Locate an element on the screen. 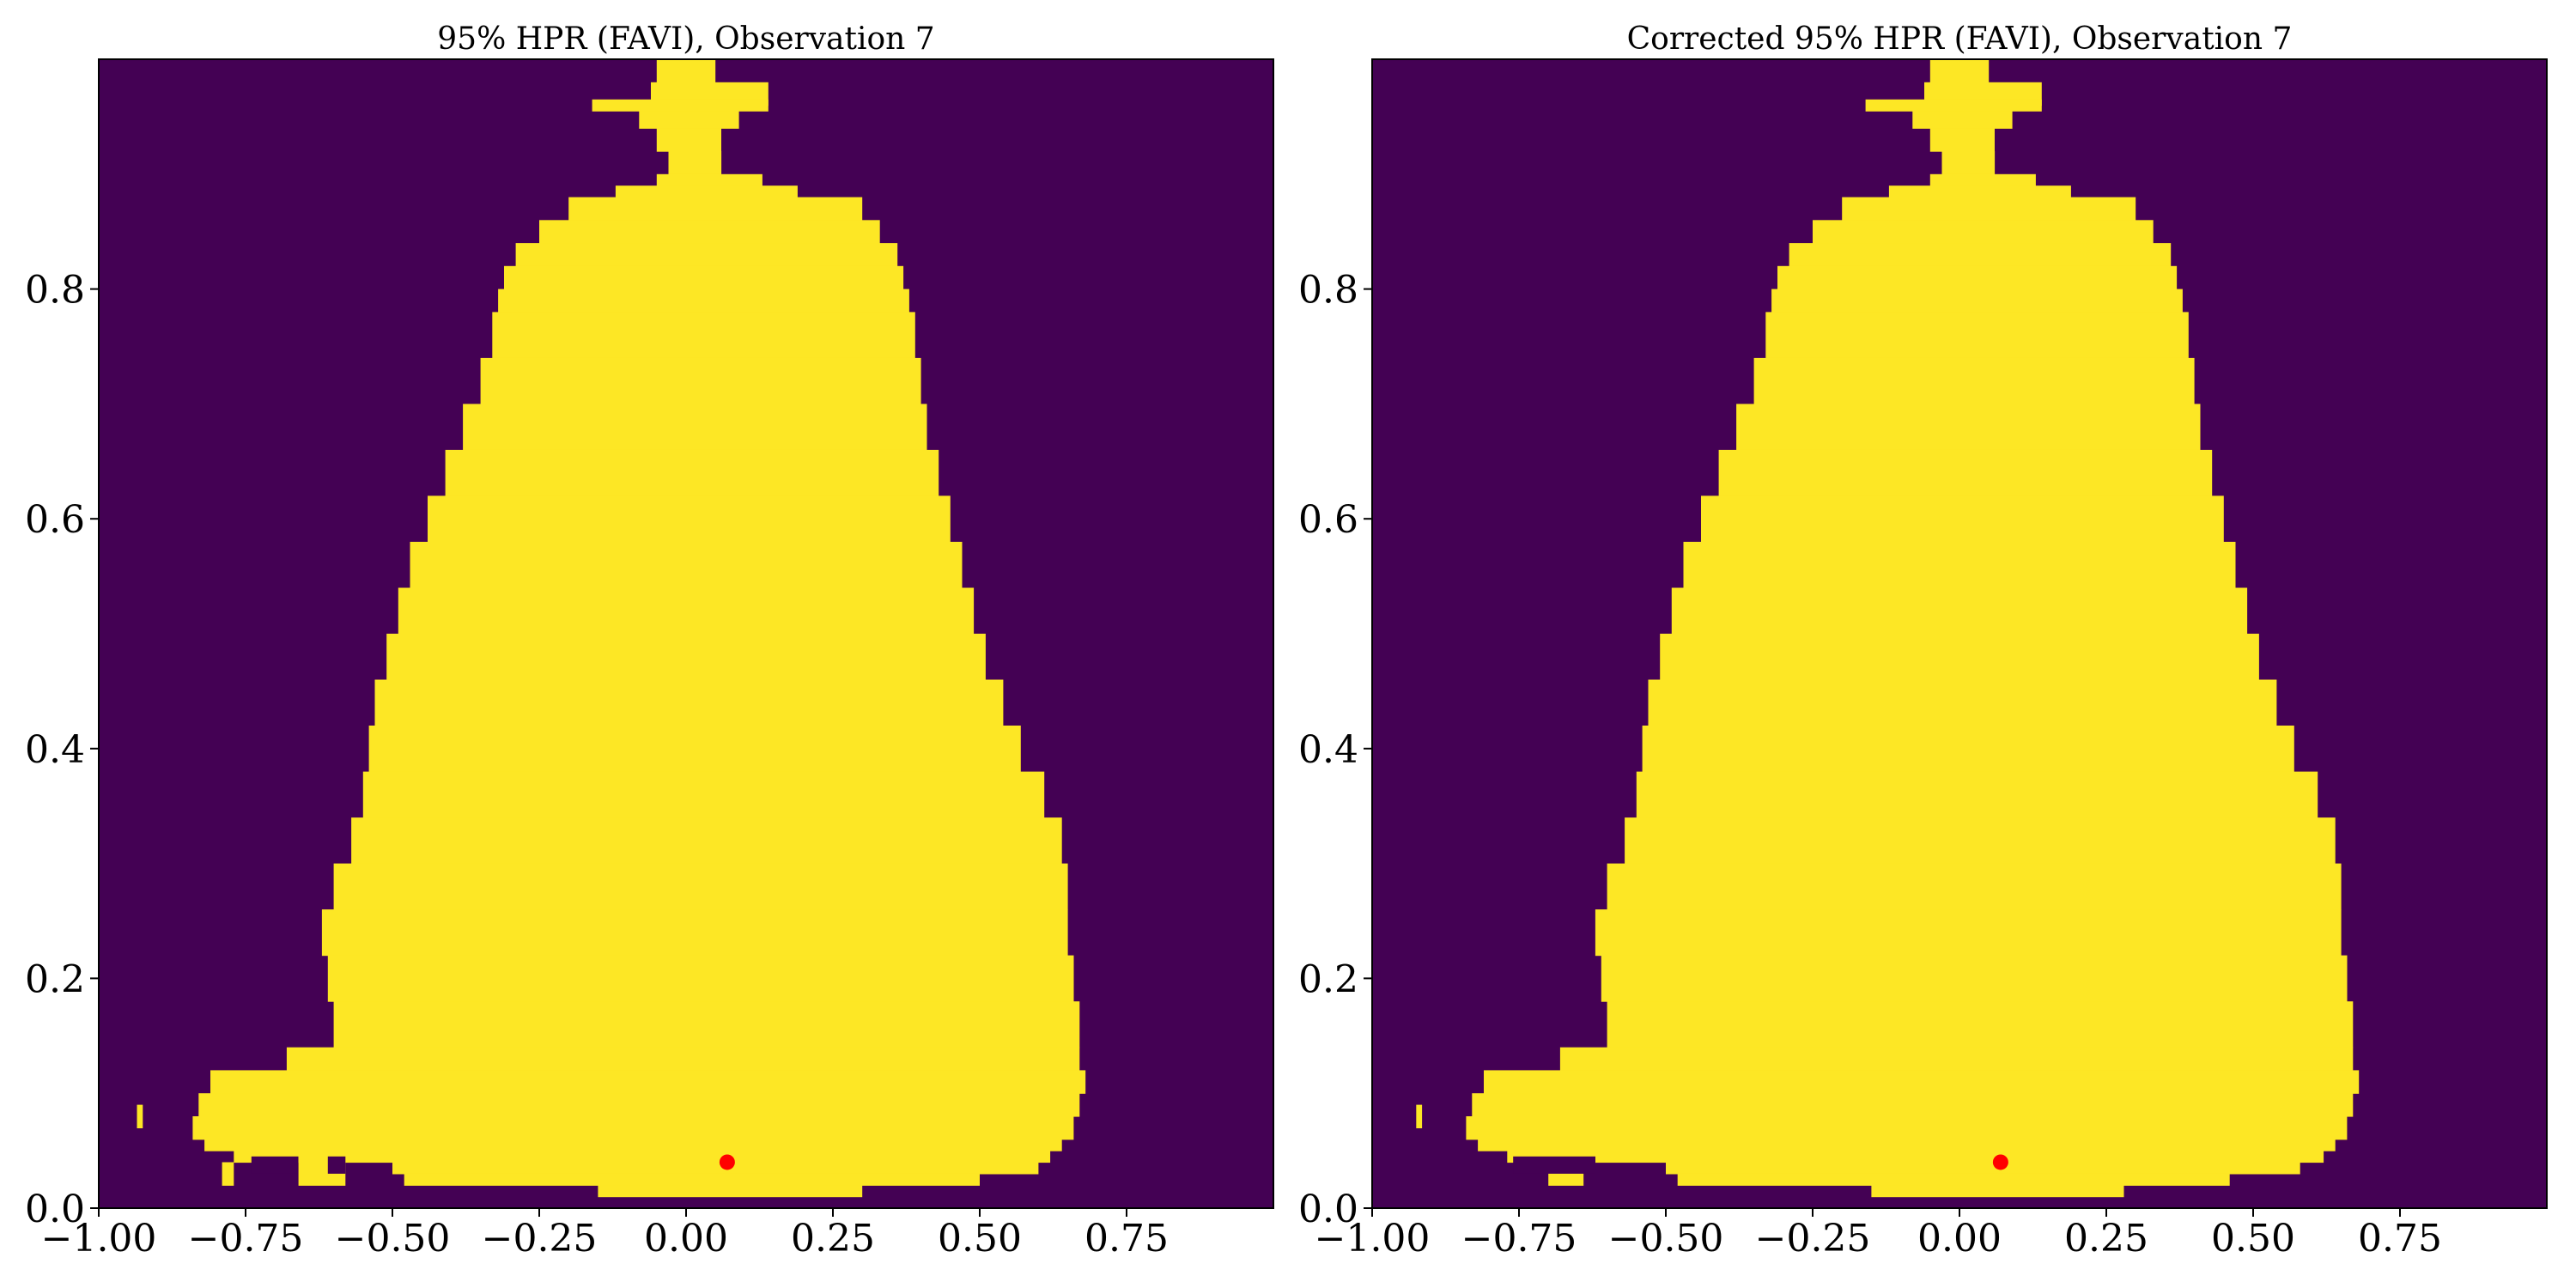 The height and width of the screenshot is (1288, 2576). chart-title: Corrected 95% HPR (FAVI), Observation 7 is located at coordinates (1960, 39).